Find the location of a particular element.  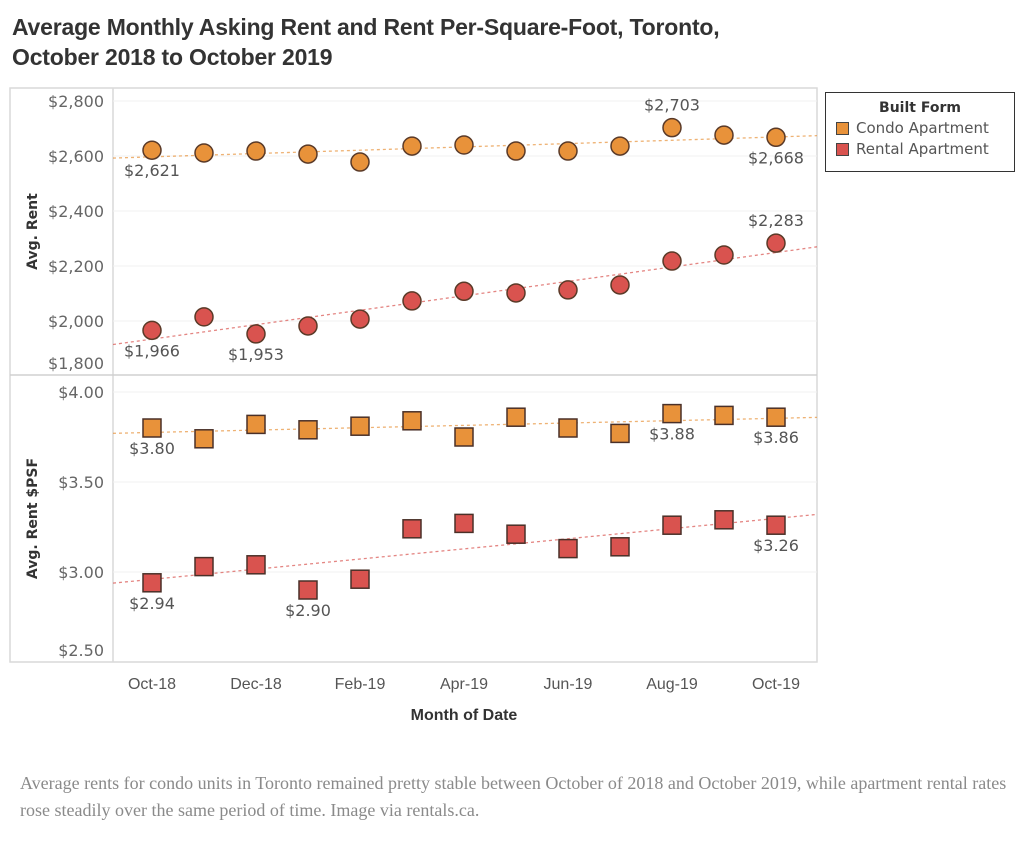

data-label: $2.94 is located at coordinates (152, 603).